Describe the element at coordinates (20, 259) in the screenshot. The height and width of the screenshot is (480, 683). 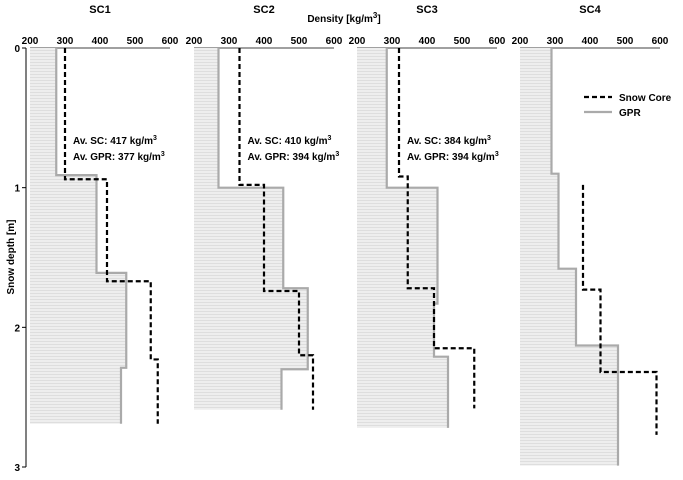
I see `y-axis: 0 1 2 3` at that location.